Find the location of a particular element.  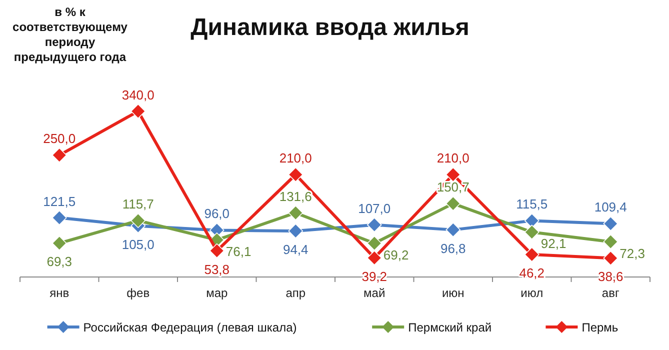

data-label: 96,8 is located at coordinates (453, 248).